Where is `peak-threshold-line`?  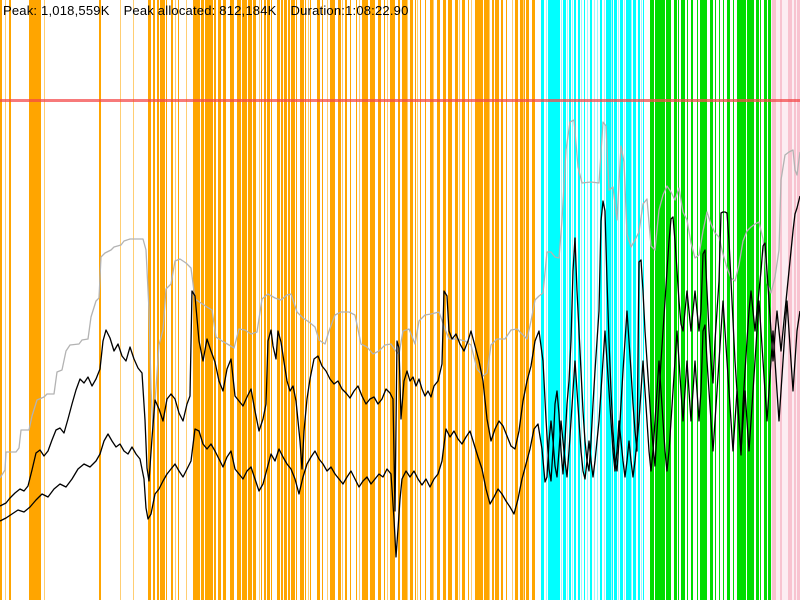
peak-threshold-line is located at coordinates (400, 100).